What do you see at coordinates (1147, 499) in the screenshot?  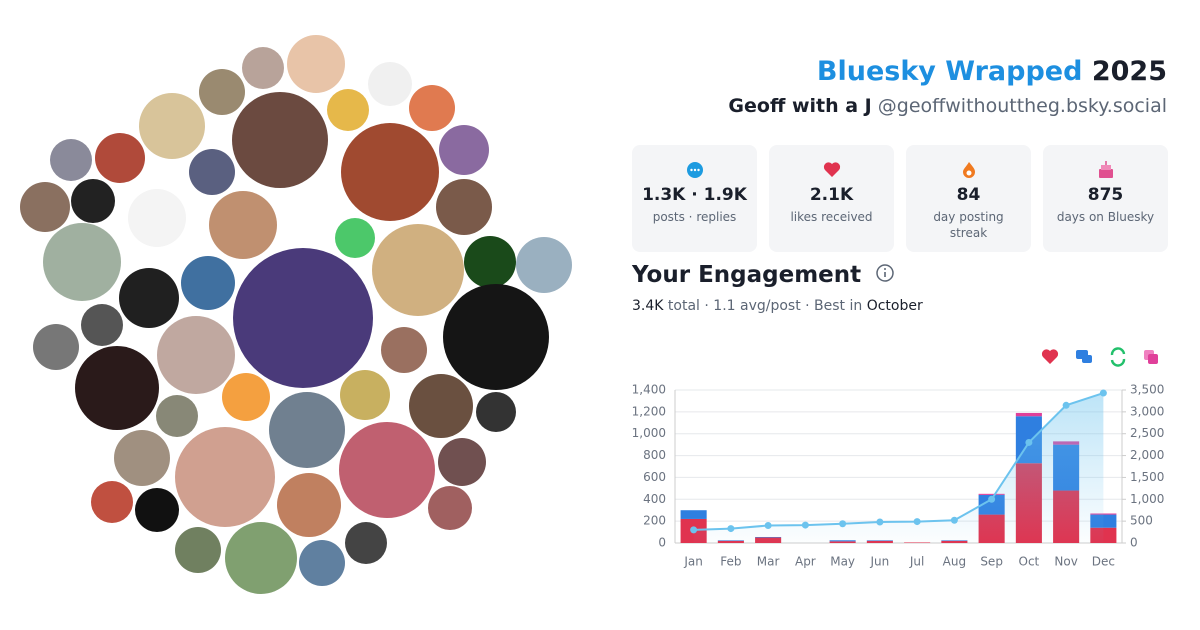 I see `y2-tick-label: 1,000` at bounding box center [1147, 499].